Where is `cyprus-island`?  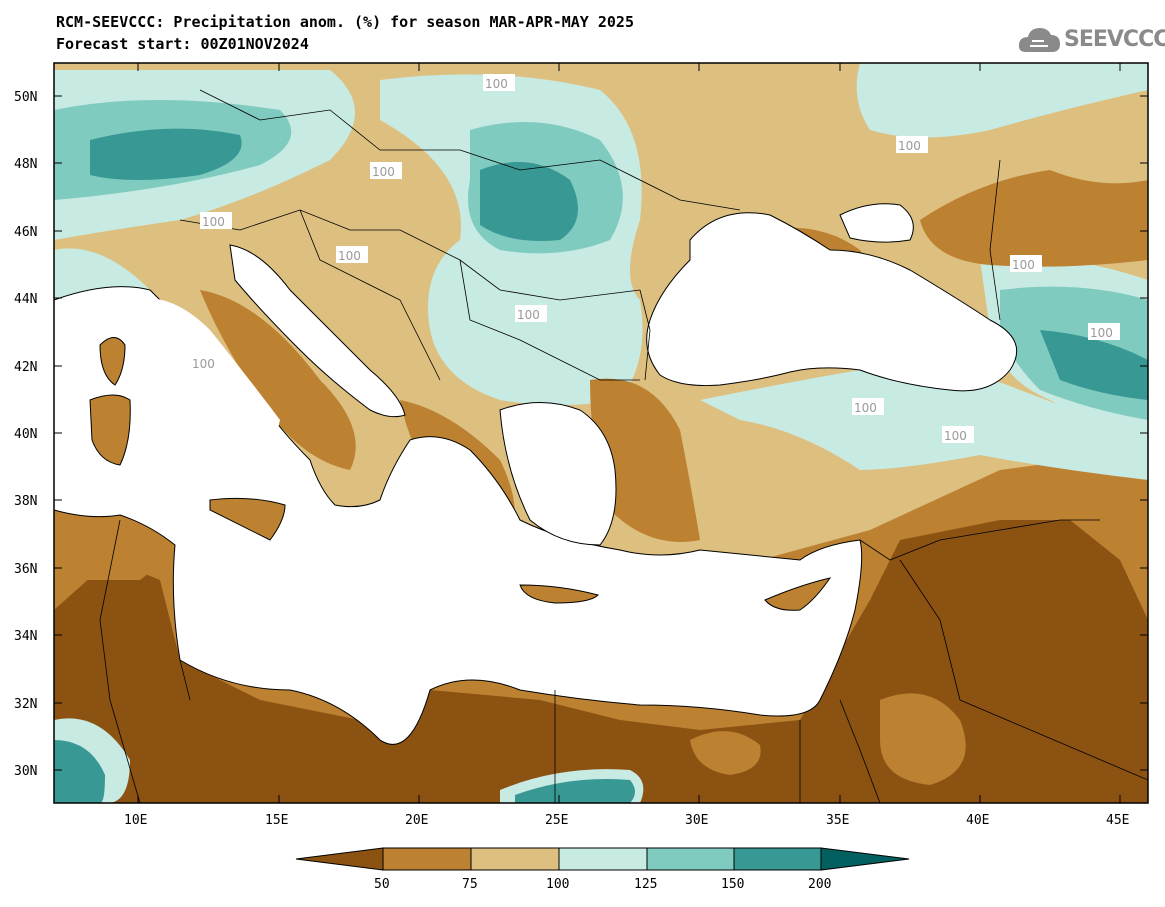
cyprus-island is located at coordinates (798, 594).